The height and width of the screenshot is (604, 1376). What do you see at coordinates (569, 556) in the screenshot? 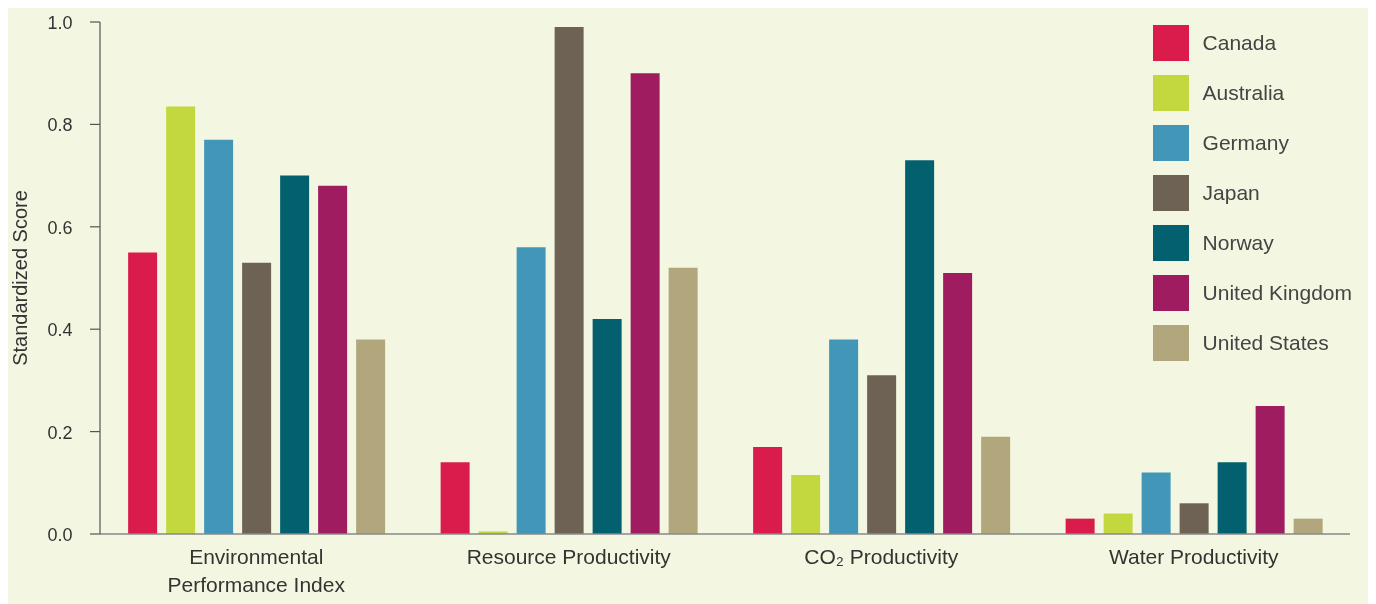
I see `x-tick-label: Resource Productivity` at bounding box center [569, 556].